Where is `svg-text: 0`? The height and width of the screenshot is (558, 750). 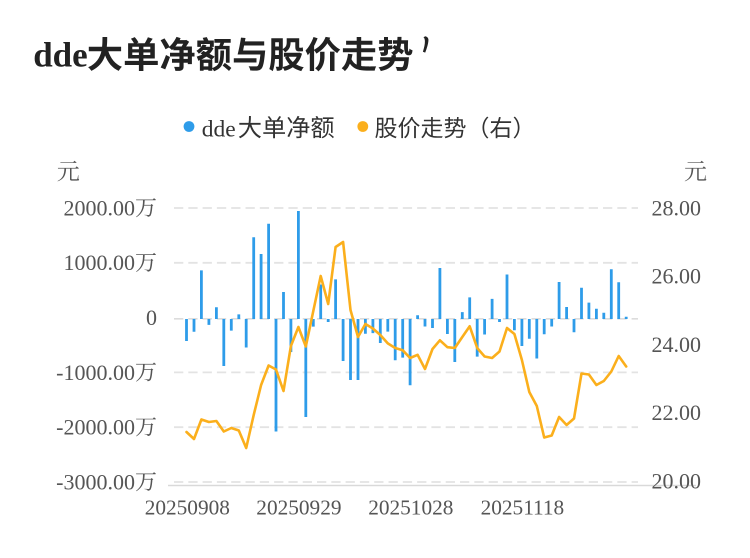
svg-text: 0 is located at coordinates (151, 317).